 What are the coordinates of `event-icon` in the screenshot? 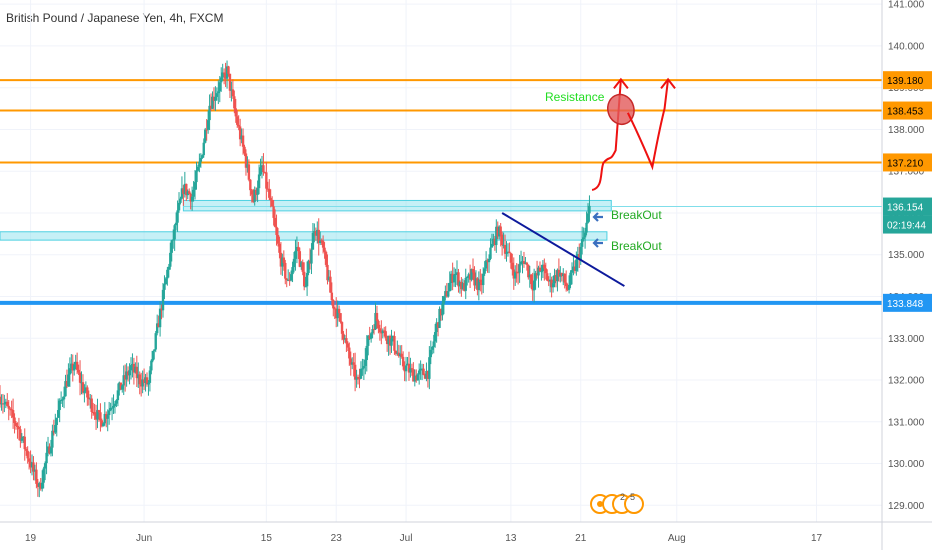 It's located at (634, 504).